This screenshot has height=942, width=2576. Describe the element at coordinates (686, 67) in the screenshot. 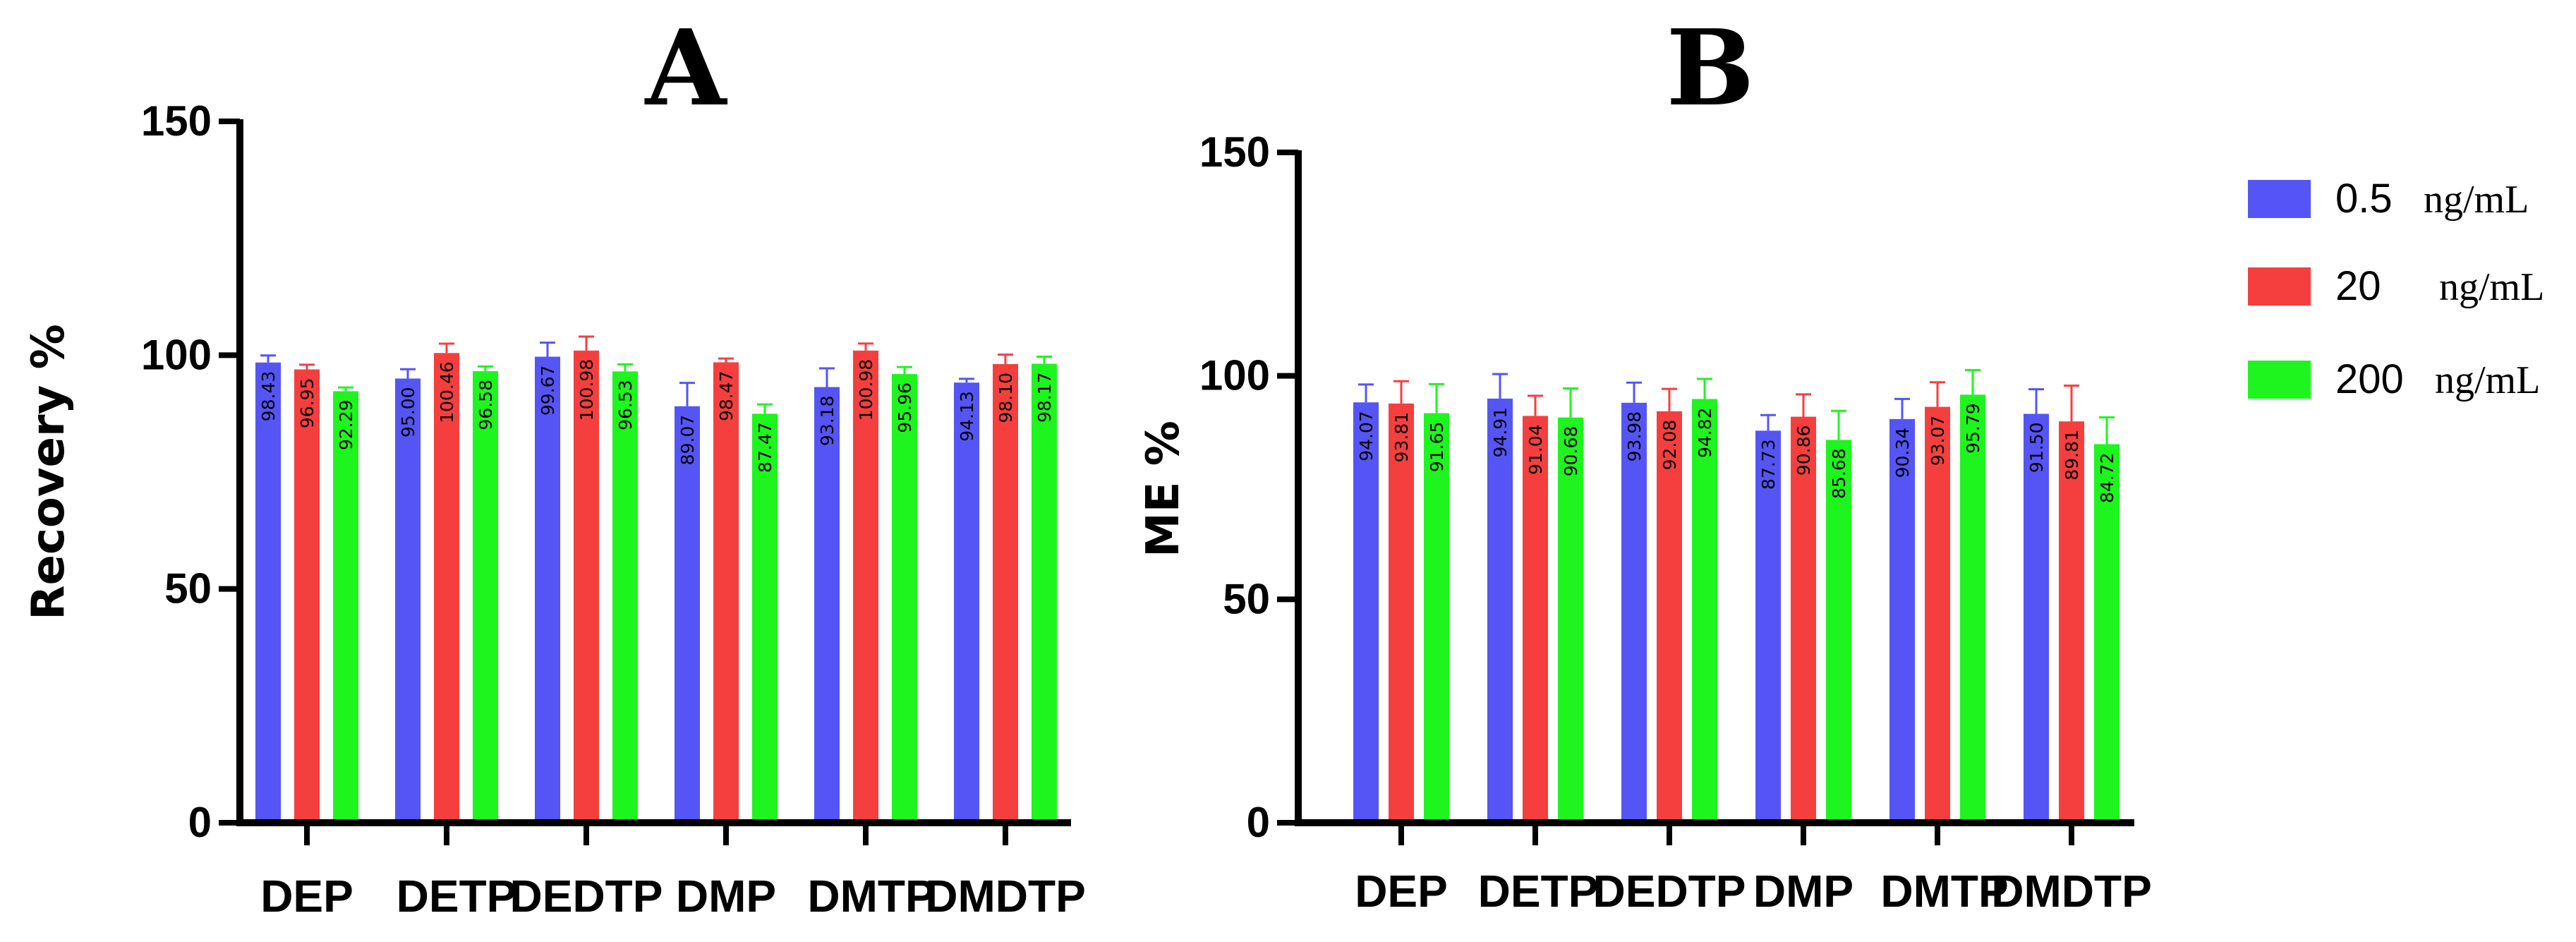

I see `panel-title: A` at that location.